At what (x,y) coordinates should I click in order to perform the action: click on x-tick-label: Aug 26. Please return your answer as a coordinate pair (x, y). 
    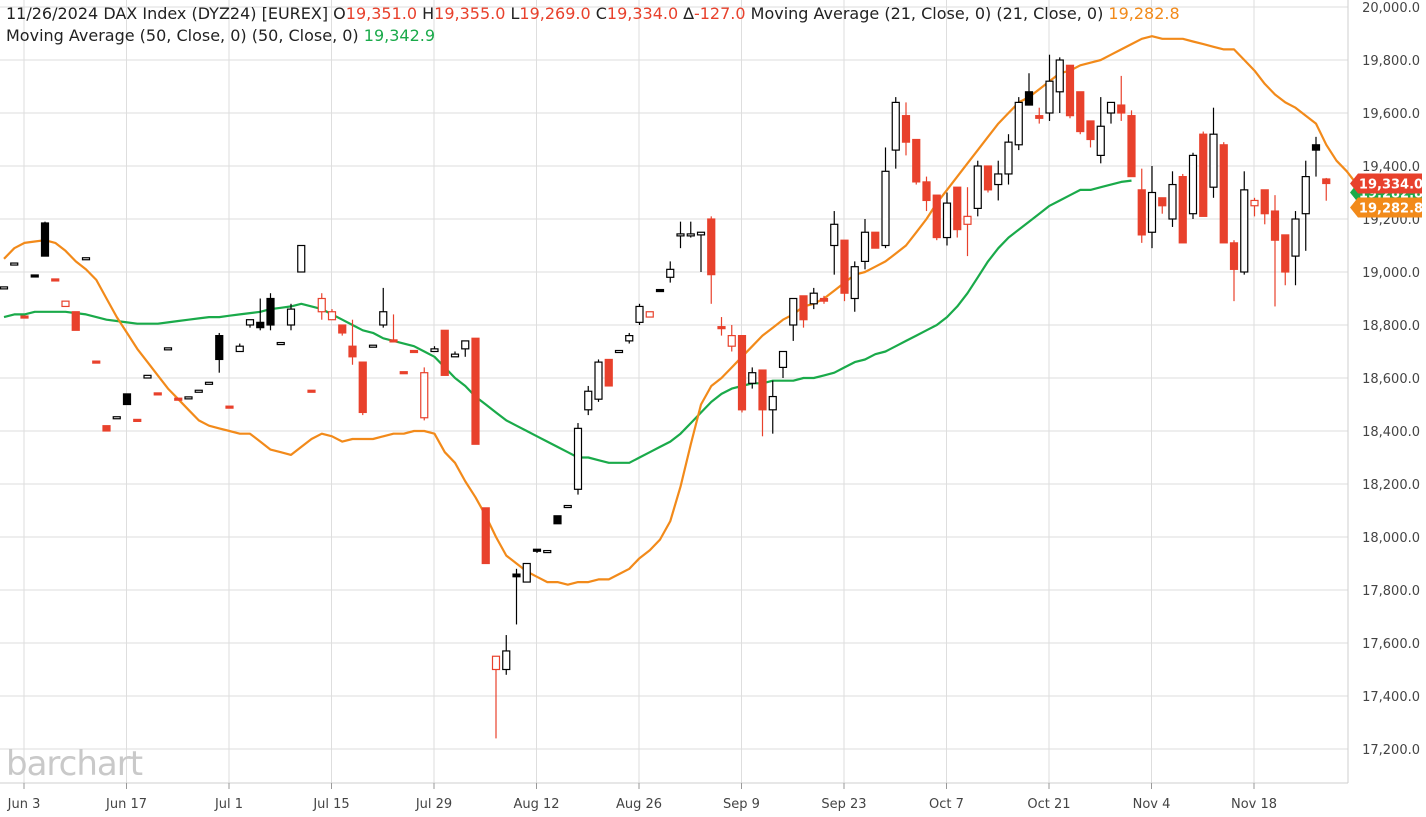
    Looking at the image, I should click on (639, 804).